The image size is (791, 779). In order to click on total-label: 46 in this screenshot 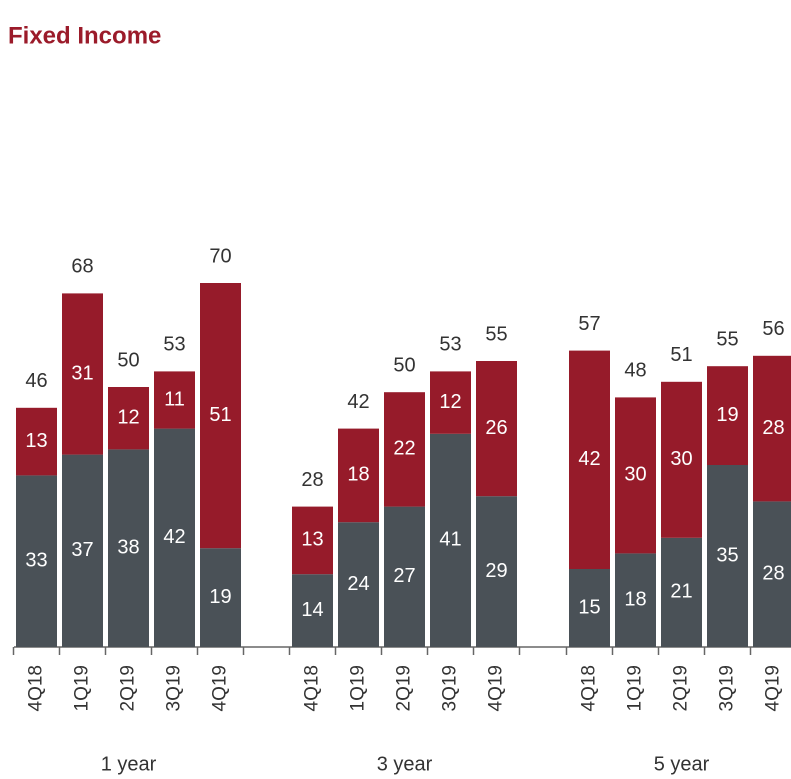, I will do `click(36, 381)`.